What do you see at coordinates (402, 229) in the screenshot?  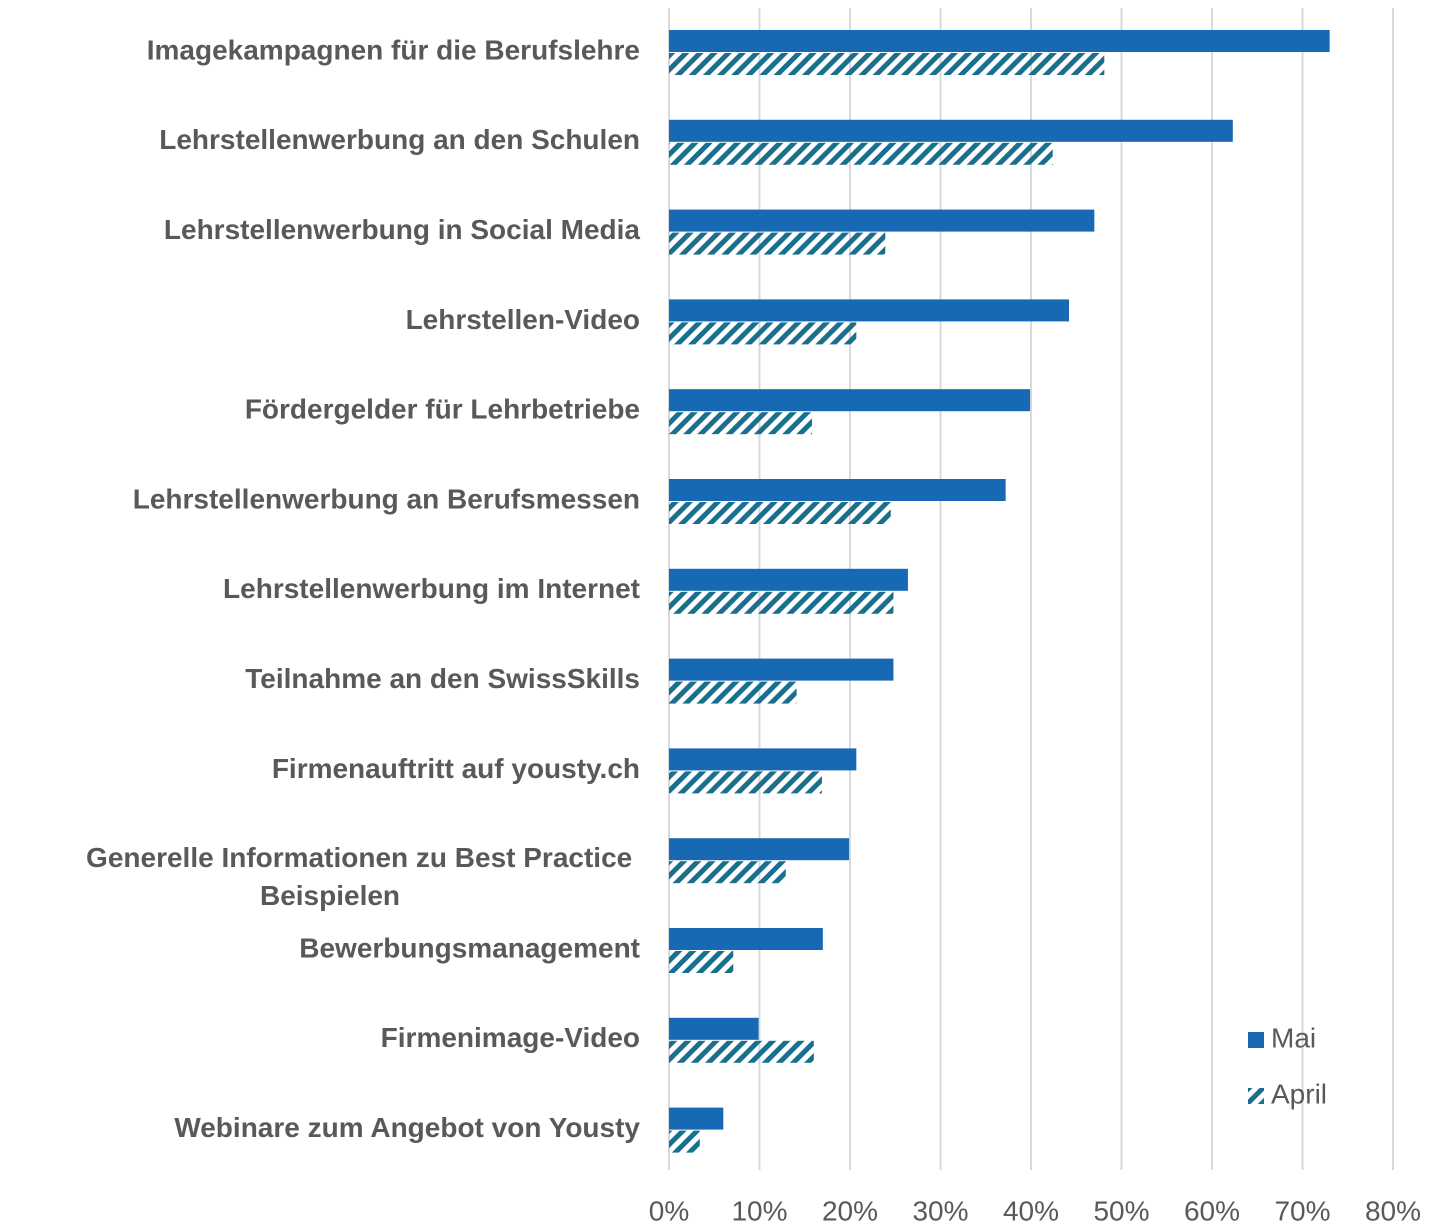 I see `category-label: Lehrstellenwerbung in Social Media` at bounding box center [402, 229].